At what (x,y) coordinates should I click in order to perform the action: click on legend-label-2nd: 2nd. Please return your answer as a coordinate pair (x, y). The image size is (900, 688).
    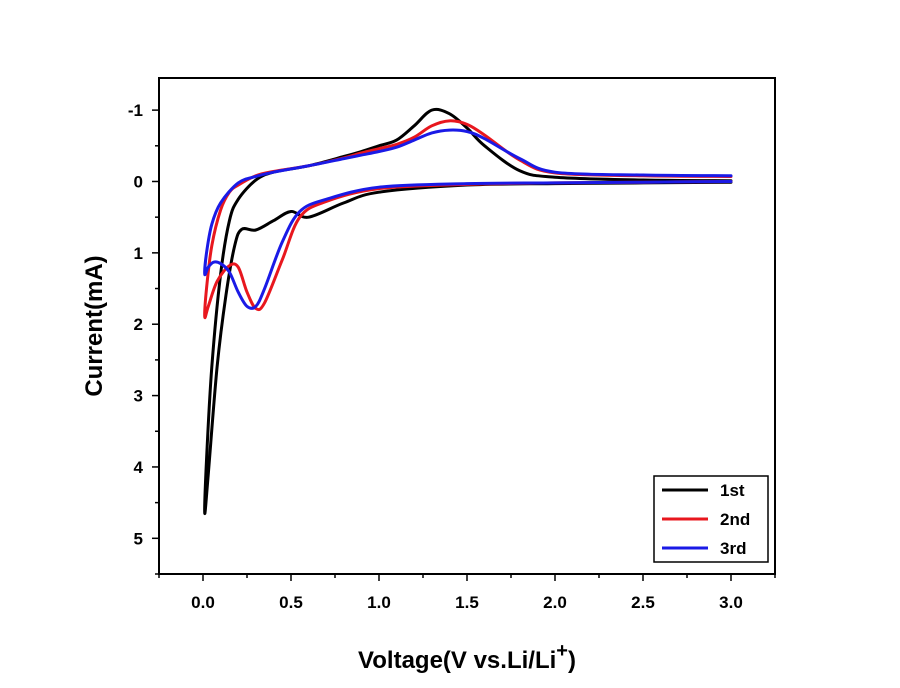
    Looking at the image, I should click on (735, 519).